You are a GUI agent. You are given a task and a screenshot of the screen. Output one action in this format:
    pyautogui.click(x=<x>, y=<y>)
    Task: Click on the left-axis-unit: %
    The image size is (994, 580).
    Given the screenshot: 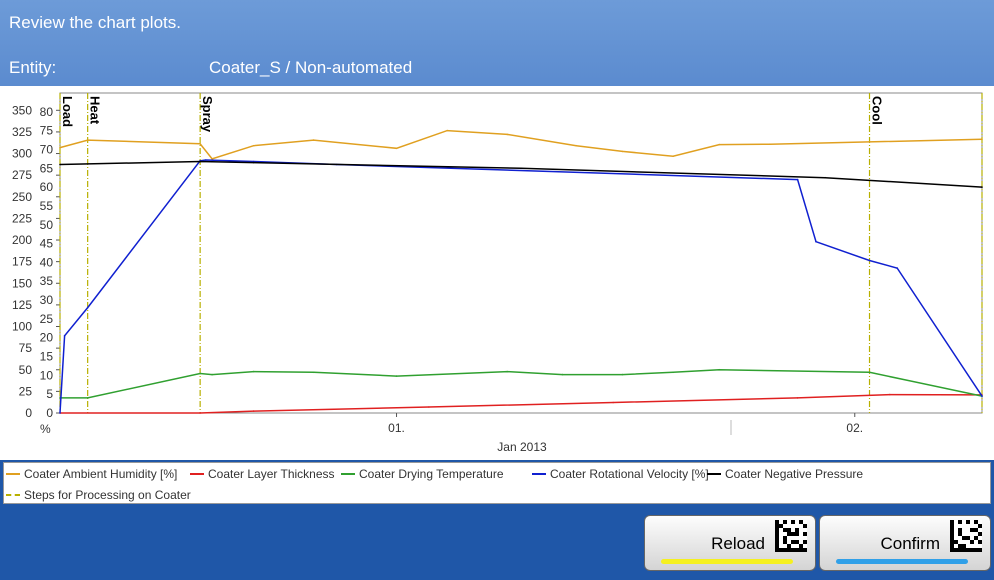 What is the action you would take?
    pyautogui.click(x=45, y=429)
    